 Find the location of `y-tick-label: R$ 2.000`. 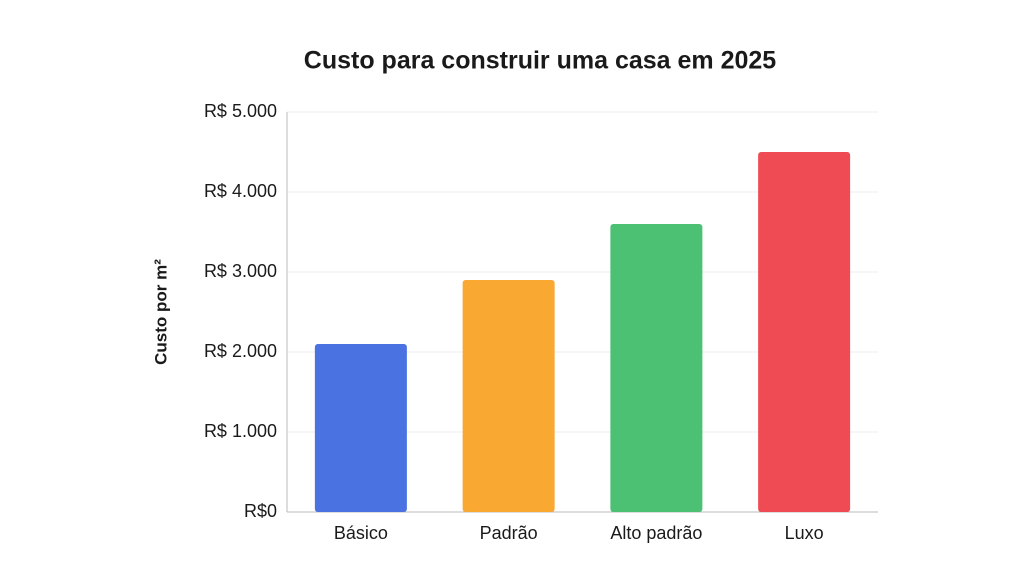

y-tick-label: R$ 2.000 is located at coordinates (240, 351).